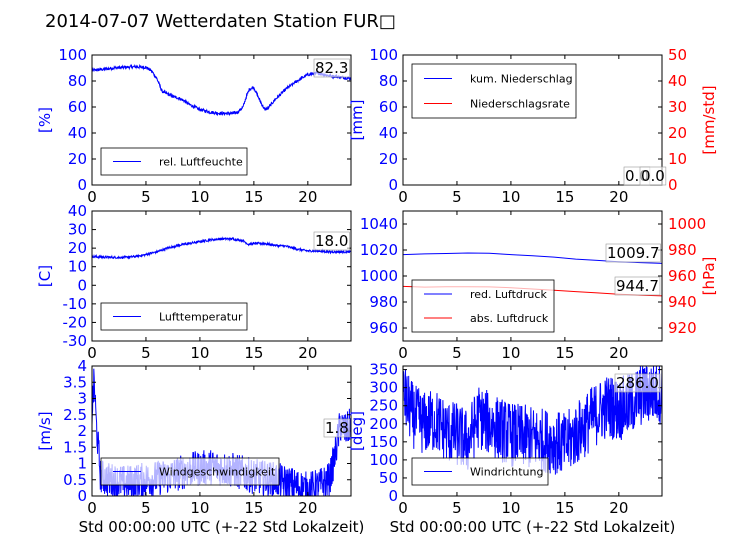 This screenshot has height=552, width=736. What do you see at coordinates (677, 159) in the screenshot?
I see `y2-tick-label: 10` at bounding box center [677, 159].